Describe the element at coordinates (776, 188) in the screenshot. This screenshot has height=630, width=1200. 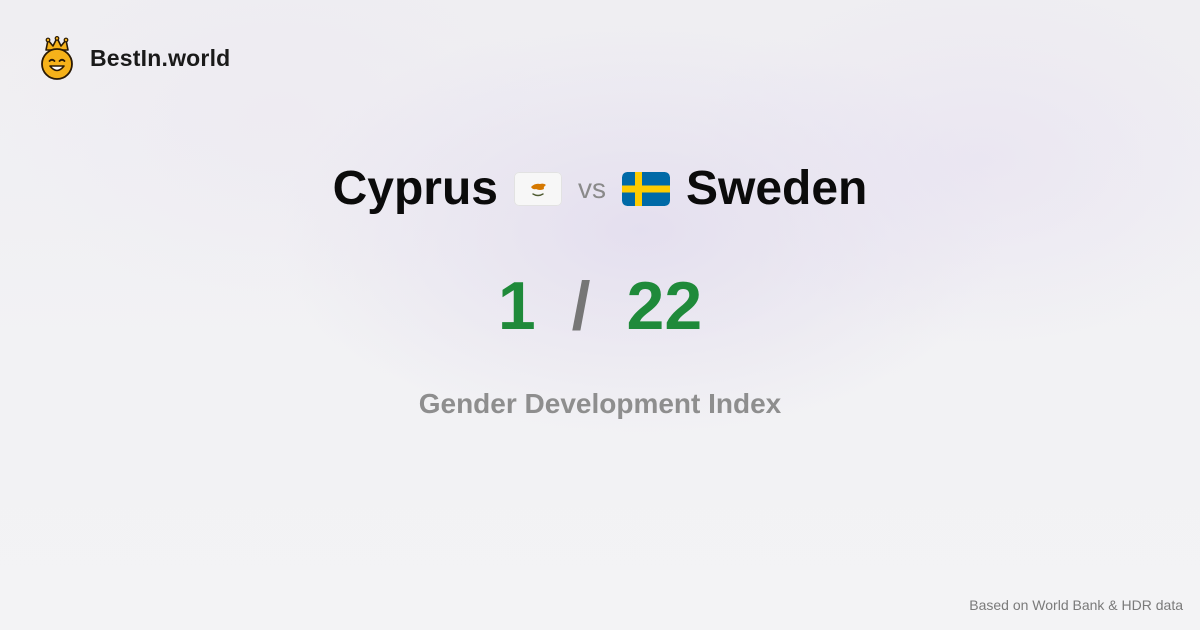
I see `right-country-name: Sweden` at that location.